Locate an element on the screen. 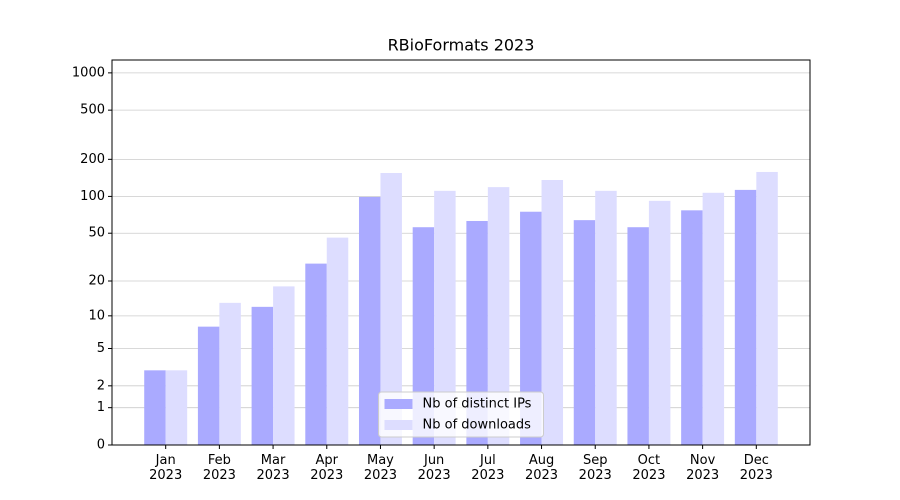 This screenshot has height=500, width=900. x-tick-label: Sep 2023 is located at coordinates (595, 468).